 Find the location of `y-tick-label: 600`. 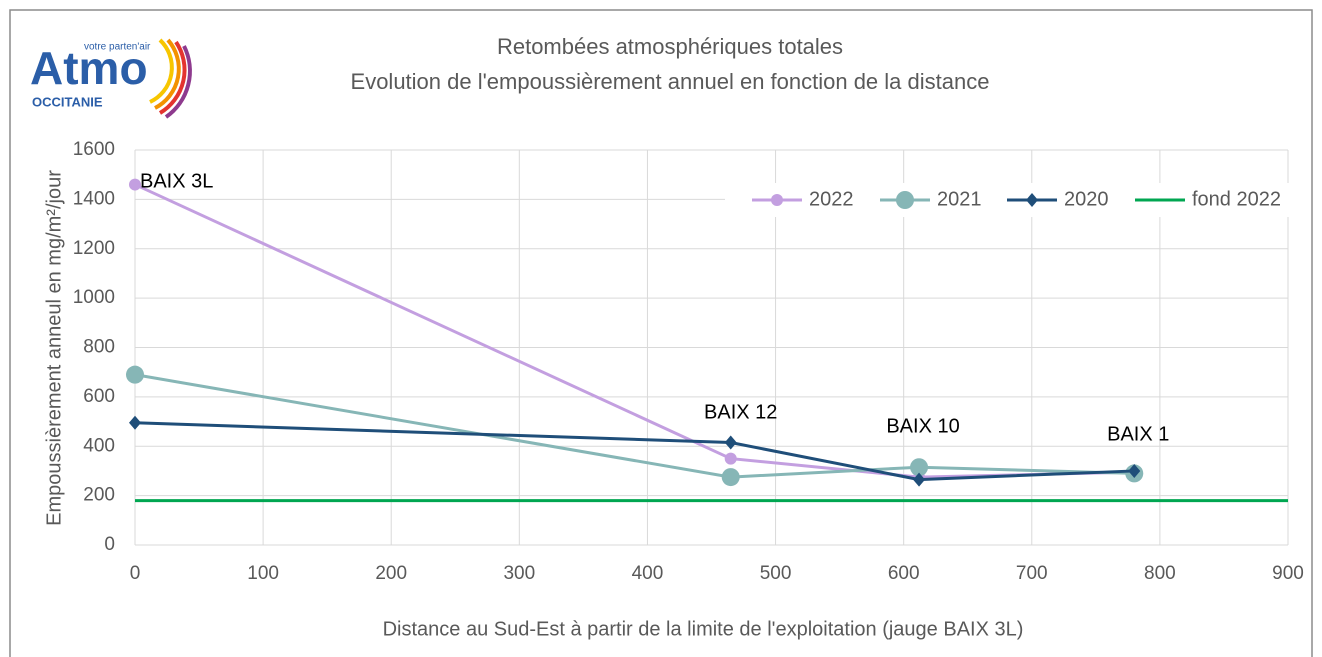

y-tick-label: 600 is located at coordinates (99, 396).